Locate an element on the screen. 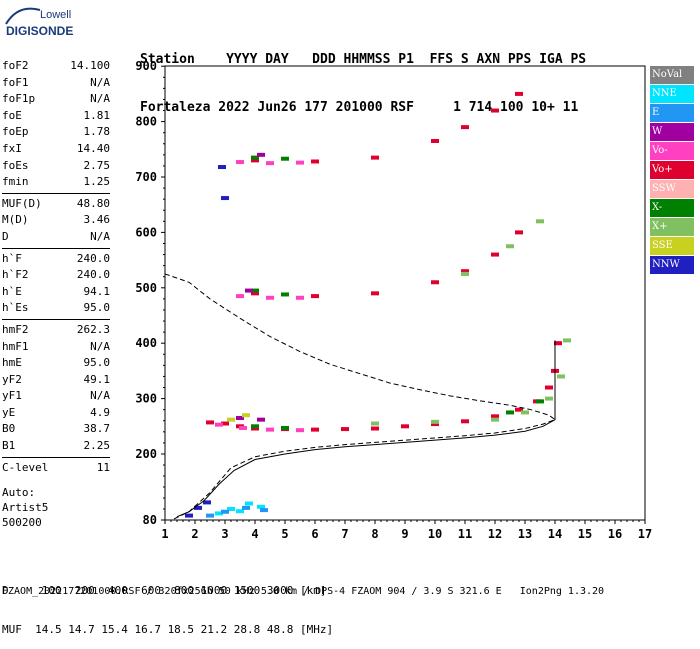 The width and height of the screenshot is (700, 649). autoscaling-info: Auto: Artist5 500200 is located at coordinates (25, 507).